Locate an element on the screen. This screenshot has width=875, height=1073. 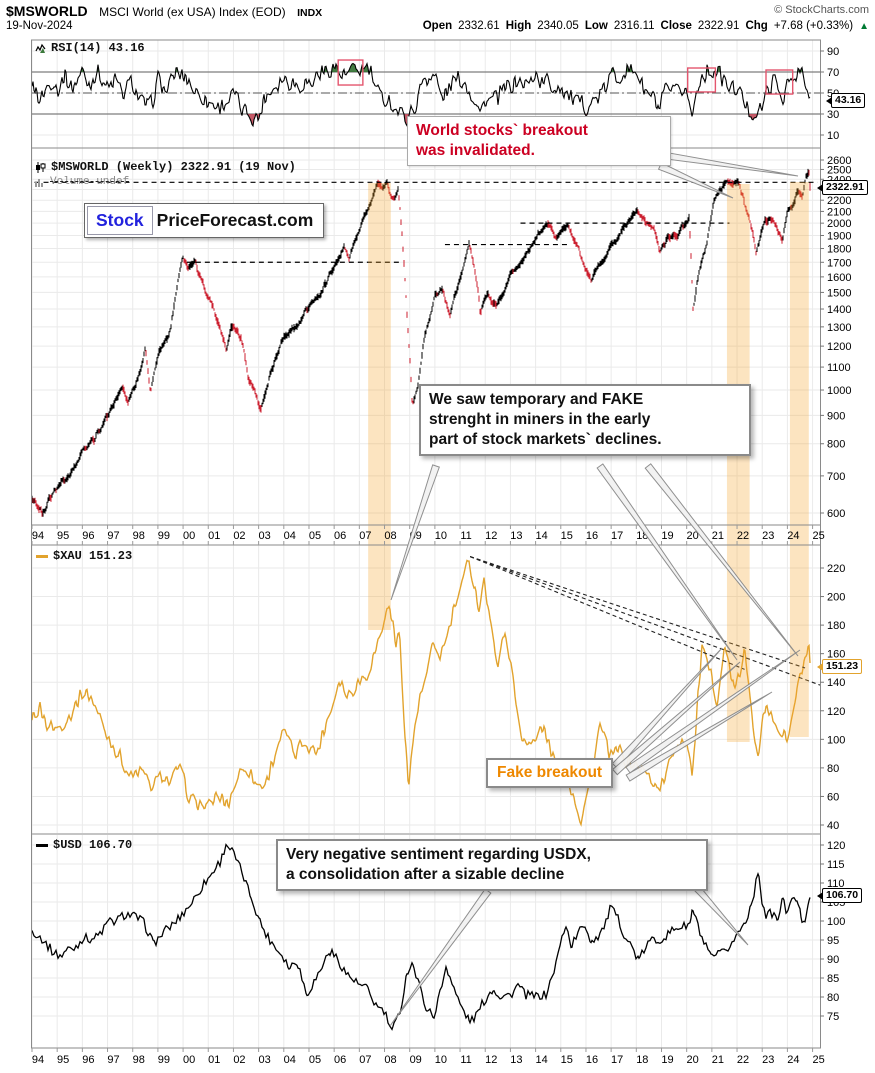
svg-text: 08 is located at coordinates (390, 536).